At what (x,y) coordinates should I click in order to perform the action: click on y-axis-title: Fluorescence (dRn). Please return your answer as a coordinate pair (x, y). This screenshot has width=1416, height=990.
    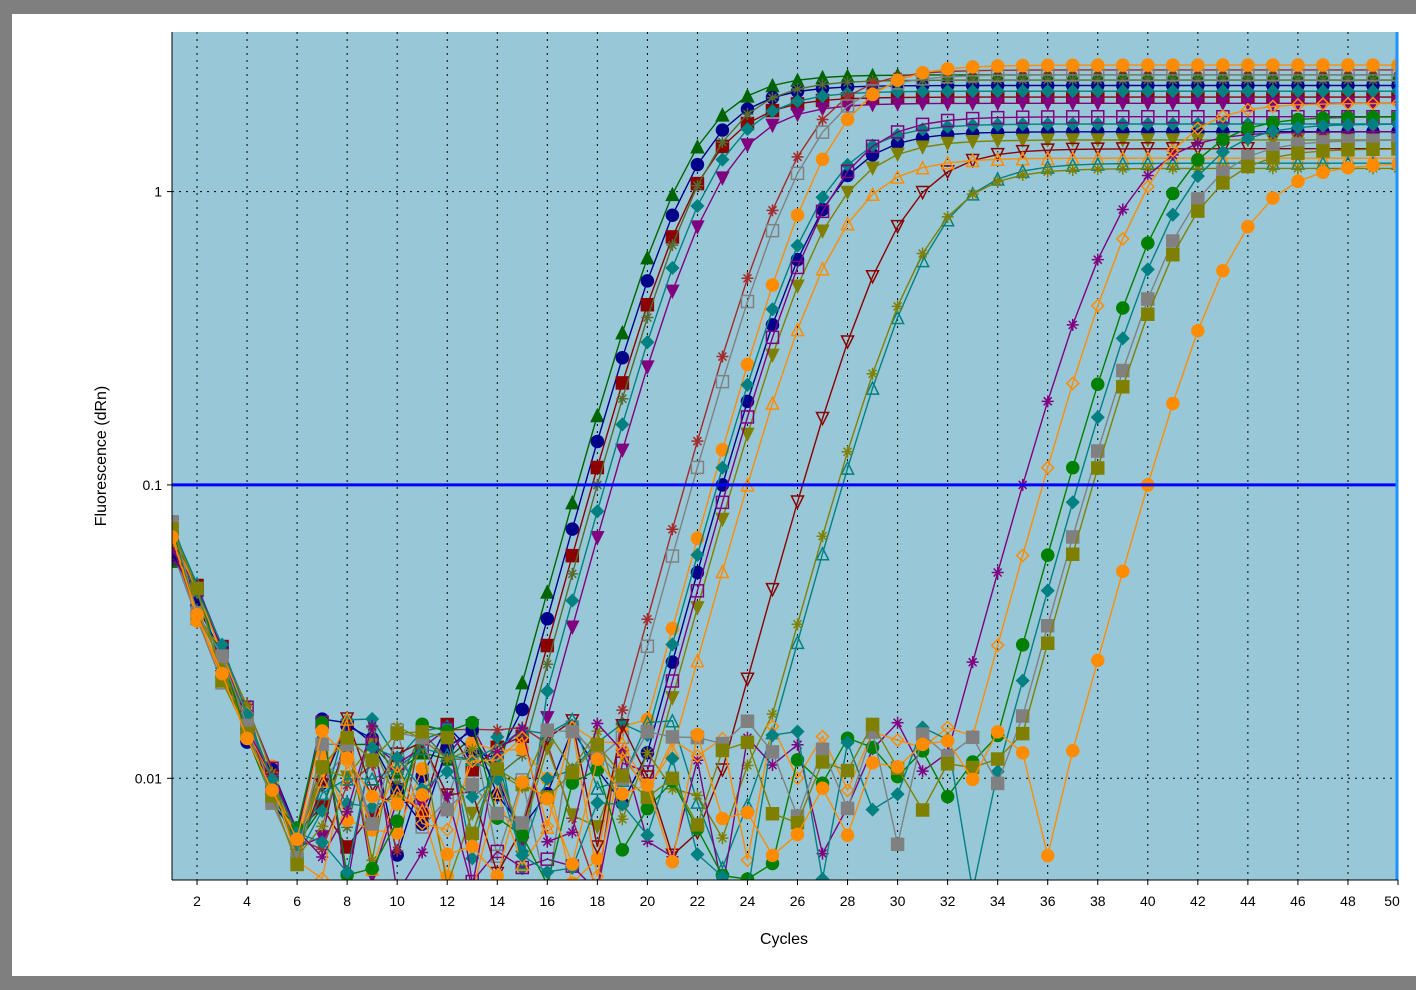
    Looking at the image, I should click on (101, 456).